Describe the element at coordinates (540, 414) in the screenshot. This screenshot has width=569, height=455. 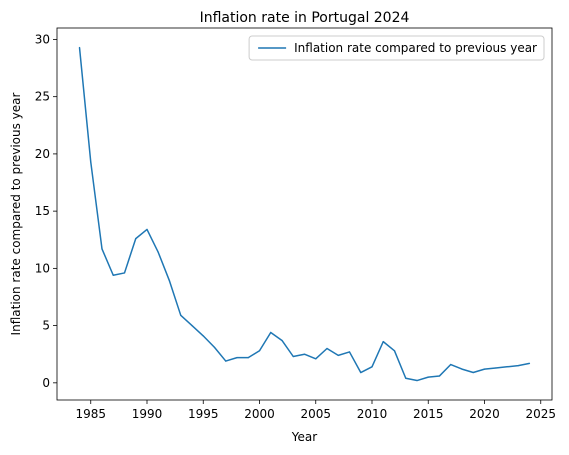
I see `x-tick-label: 2025` at that location.